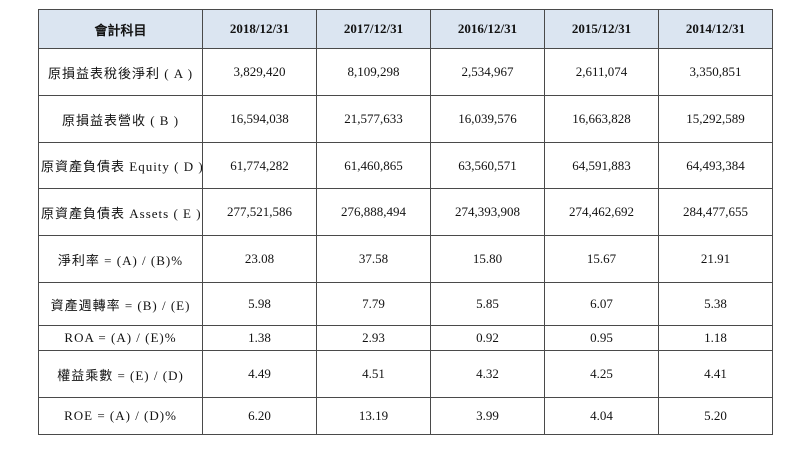 The width and height of the screenshot is (800, 450). What do you see at coordinates (259, 72) in the screenshot?
I see `value-cell: 3,829,420` at bounding box center [259, 72].